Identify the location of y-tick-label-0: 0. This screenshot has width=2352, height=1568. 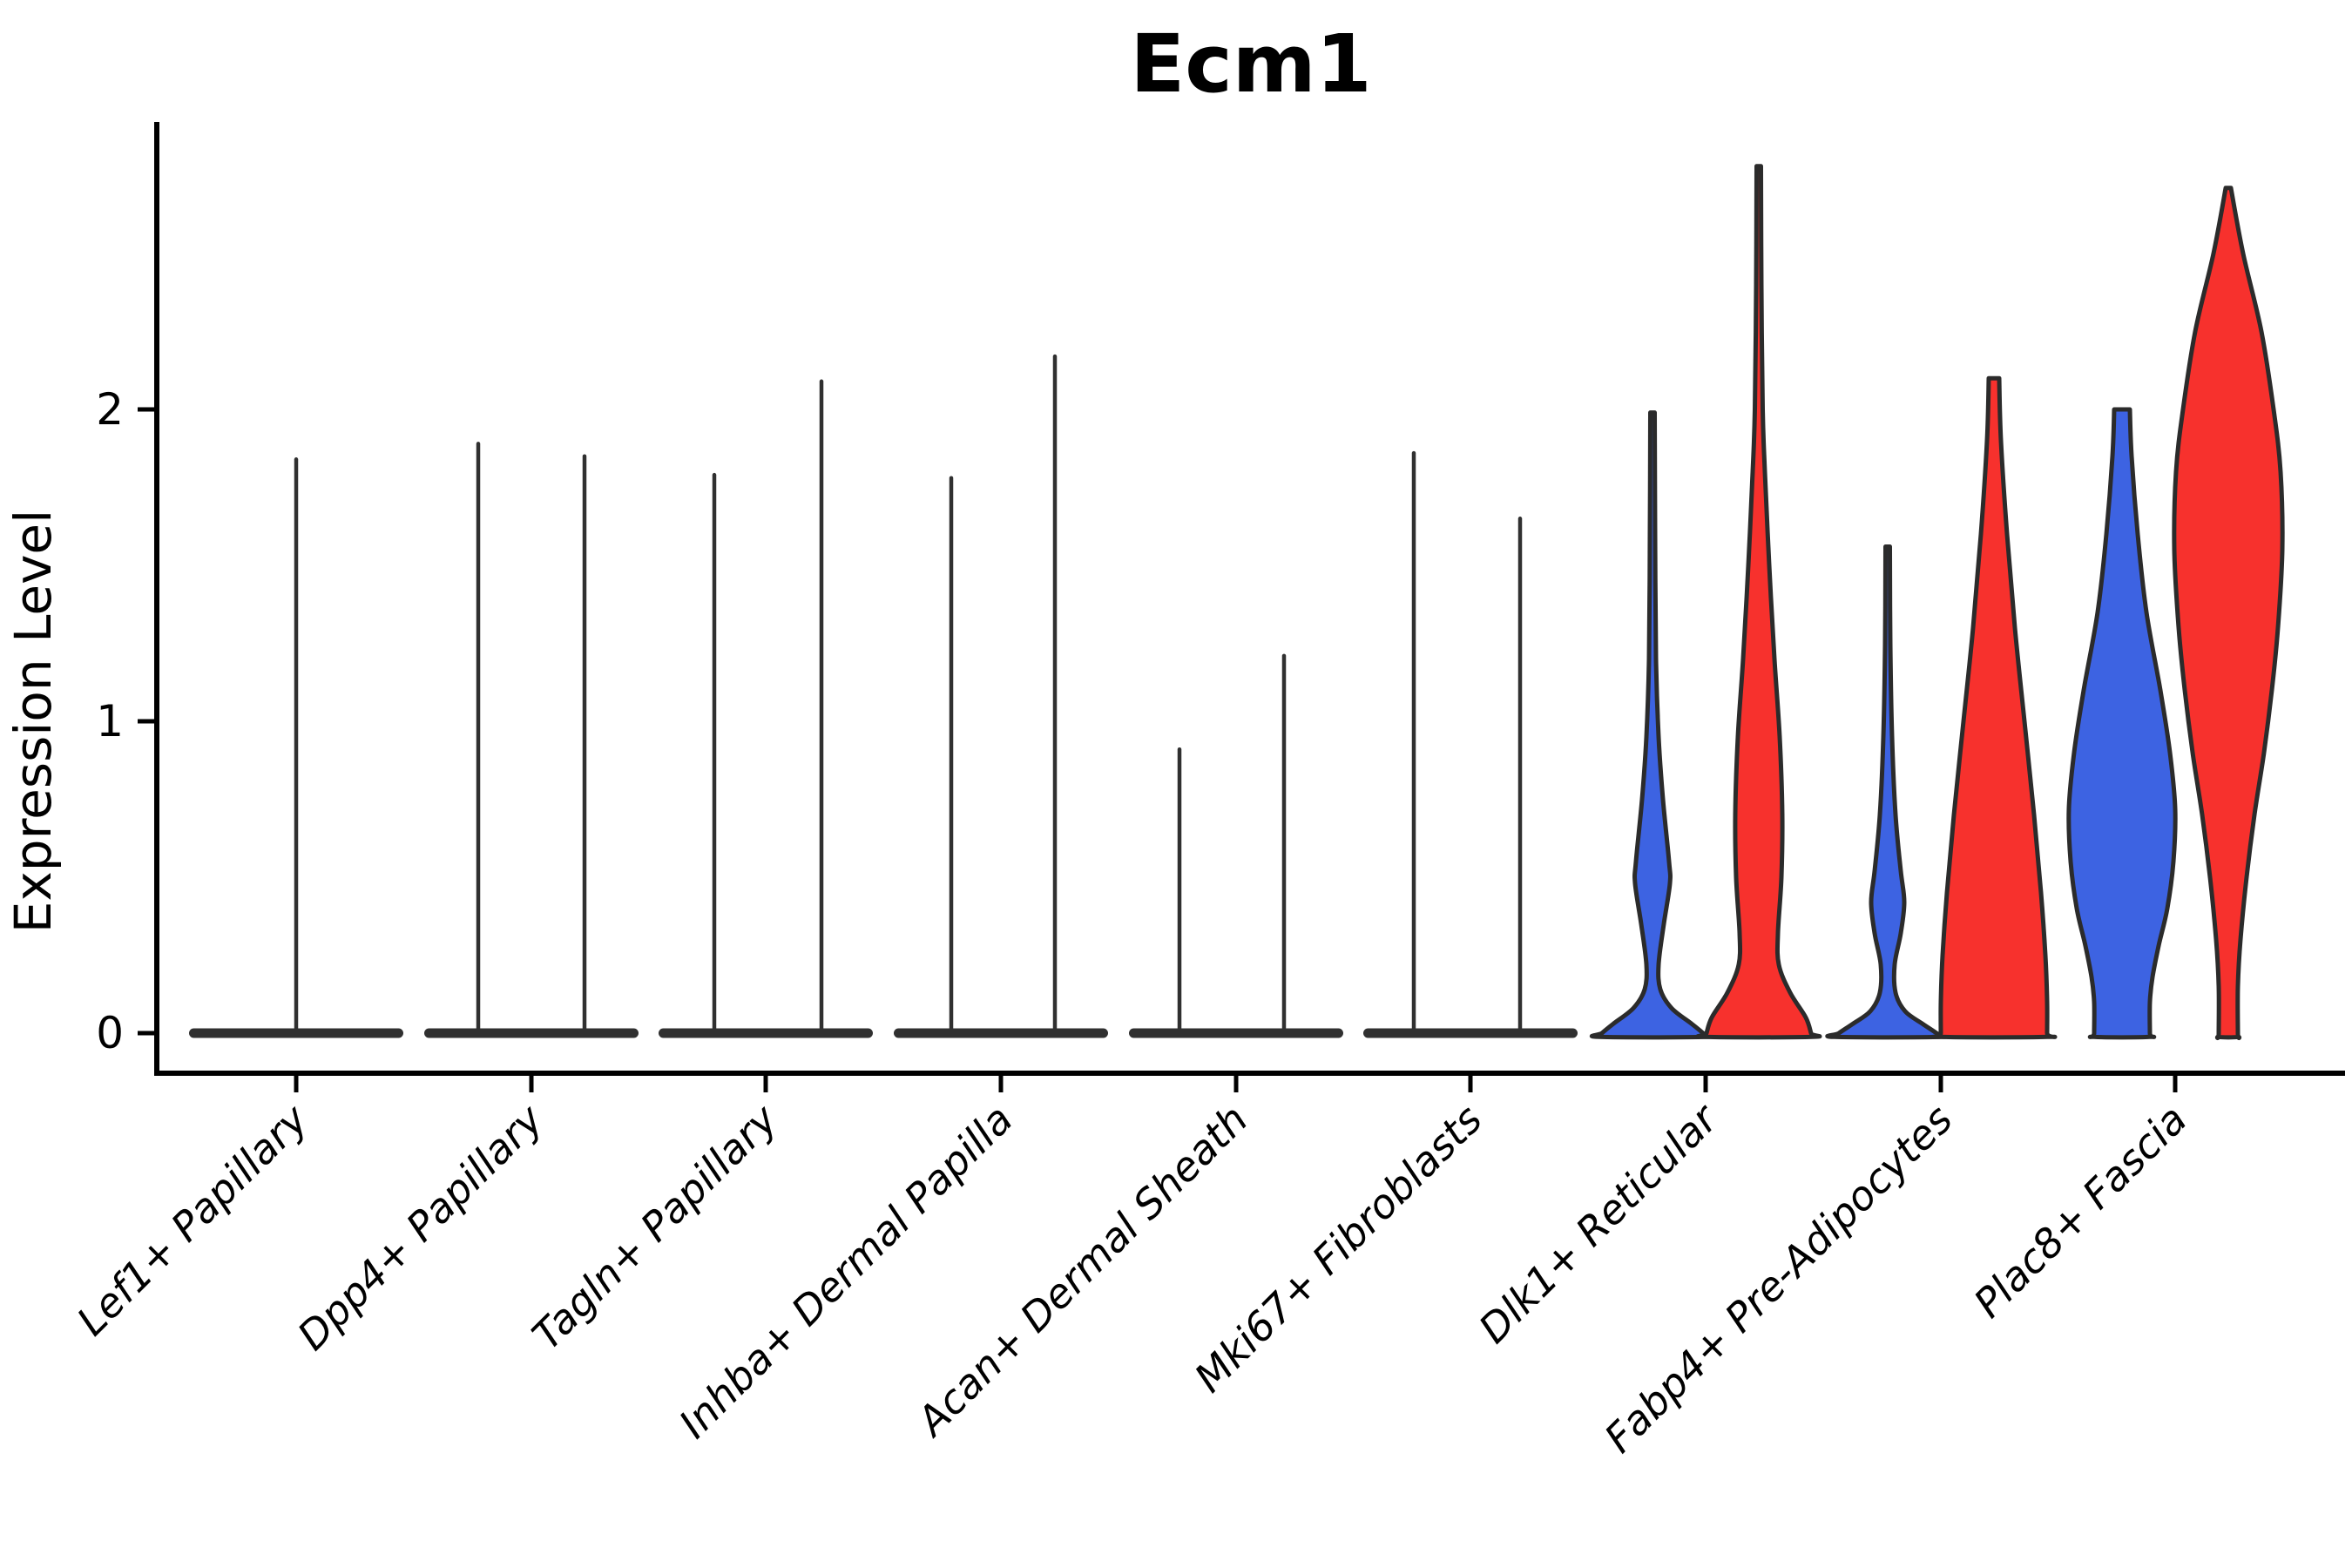
(110, 1033).